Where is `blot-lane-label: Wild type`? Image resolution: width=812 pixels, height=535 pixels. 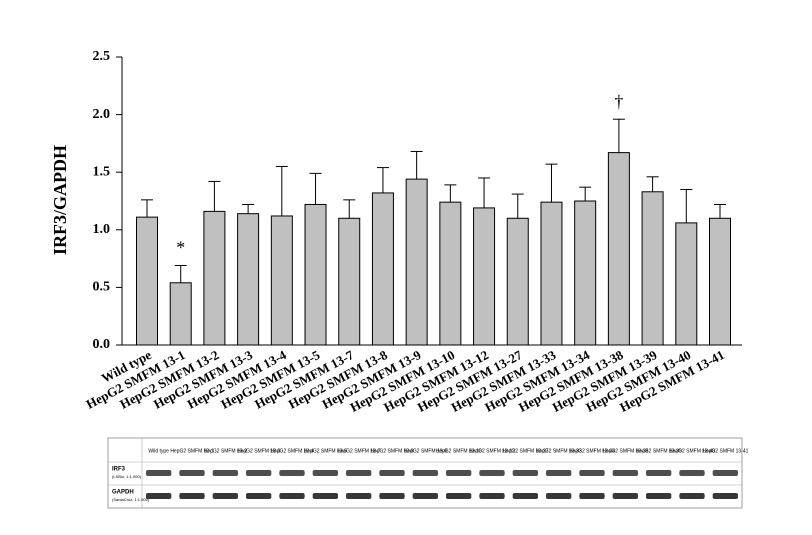
blot-lane-label: Wild type is located at coordinates (158, 451).